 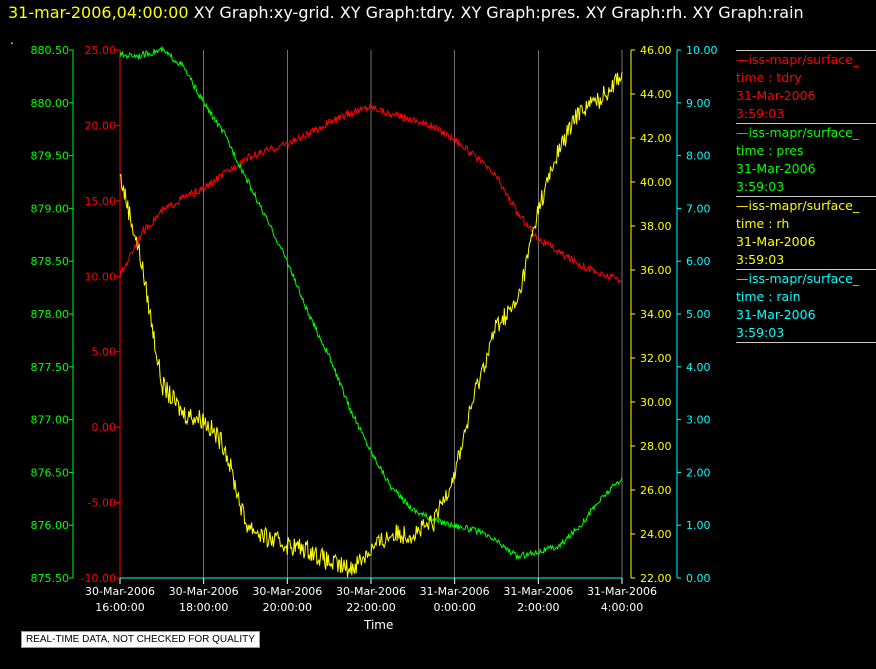 What do you see at coordinates (98, 12) in the screenshot?
I see `header-timestamp: 31-mar-2006,04:00:00` at bounding box center [98, 12].